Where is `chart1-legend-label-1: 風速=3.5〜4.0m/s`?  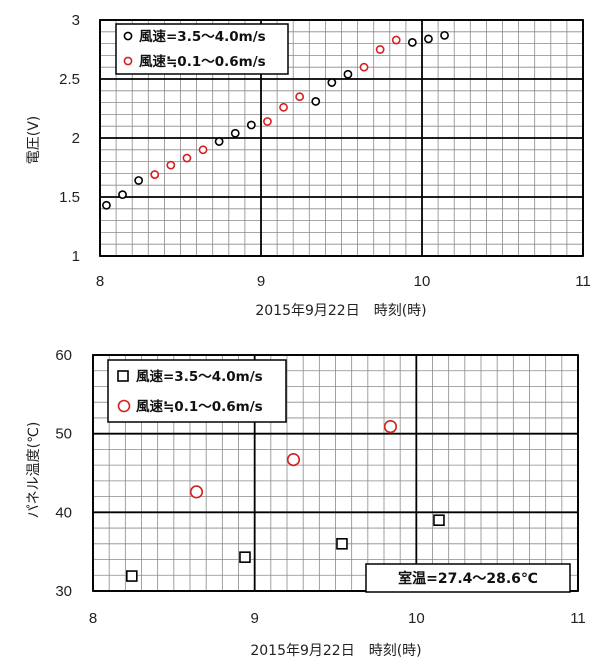
chart1-legend-label-1: 風速=3.5〜4.0m/s is located at coordinates (202, 36).